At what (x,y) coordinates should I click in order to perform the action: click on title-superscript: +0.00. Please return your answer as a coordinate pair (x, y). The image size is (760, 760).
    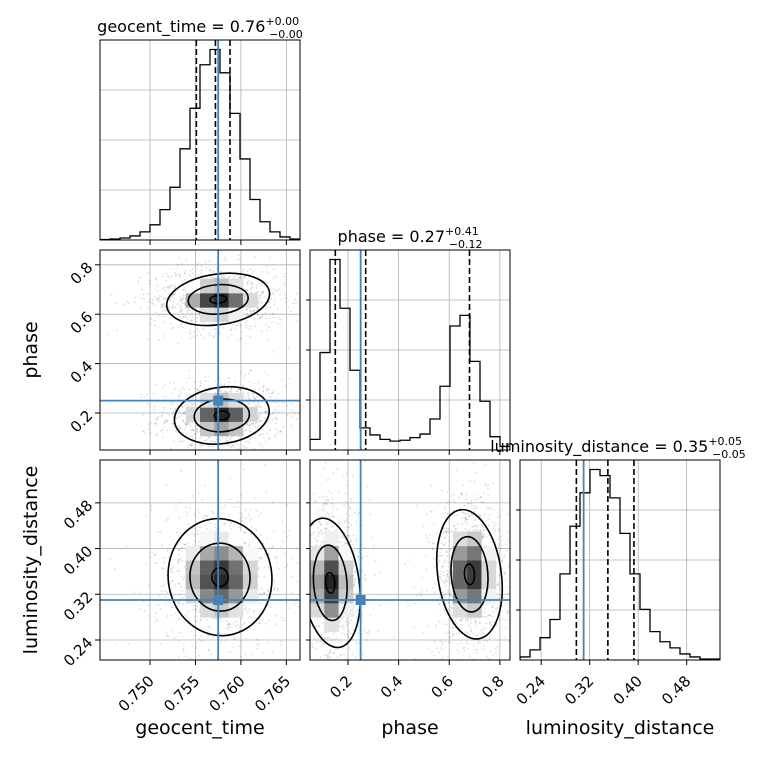
    Looking at the image, I should click on (282, 21).